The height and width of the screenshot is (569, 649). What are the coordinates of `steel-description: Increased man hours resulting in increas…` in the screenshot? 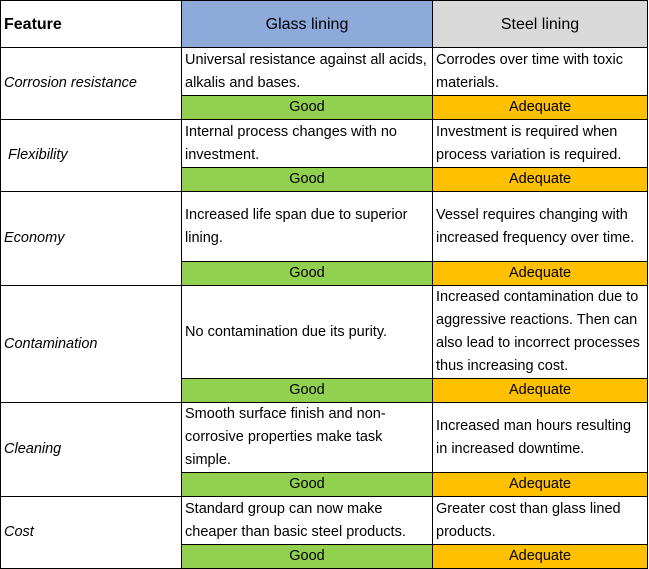 It's located at (540, 437).